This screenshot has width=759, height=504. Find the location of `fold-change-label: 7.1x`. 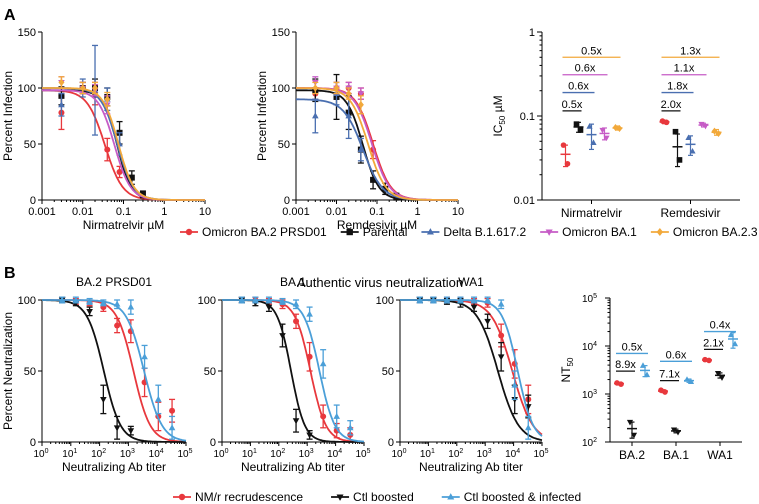

fold-change-label: 7.1x is located at coordinates (669, 375).